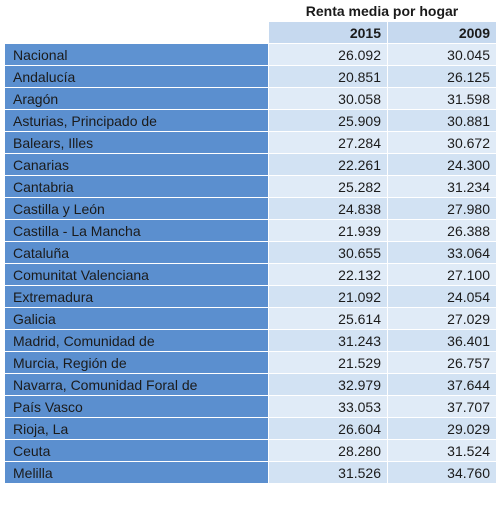 This screenshot has width=500, height=516. I want to click on table-row: Aragón 30.058 31.598, so click(250, 98).